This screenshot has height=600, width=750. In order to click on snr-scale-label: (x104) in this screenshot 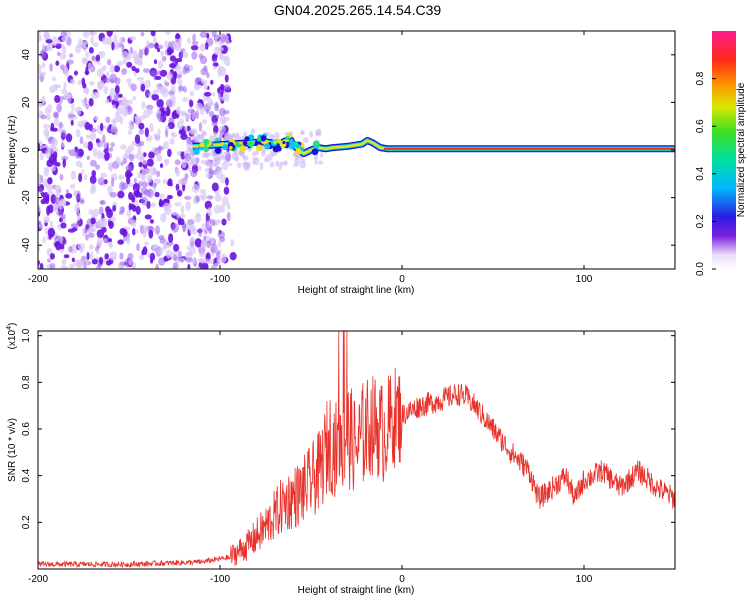, I will do `click(12, 336)`.